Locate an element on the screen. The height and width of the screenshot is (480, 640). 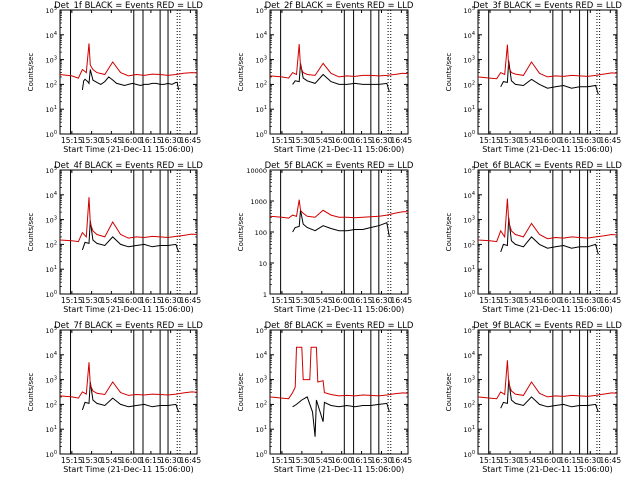
chart-title: Det_1f BLACK = Events RED = LLD is located at coordinates (128, 6).